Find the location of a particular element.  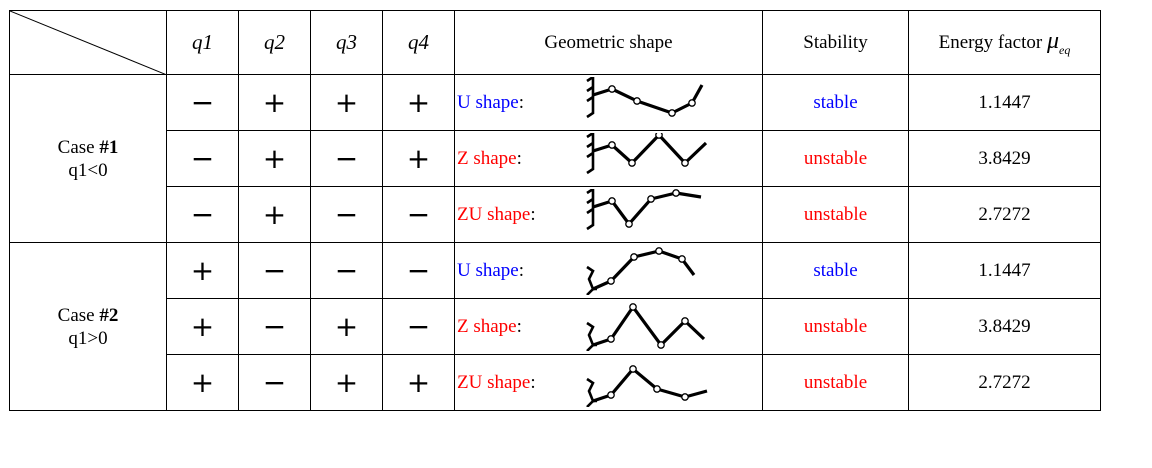

header-geometric-shape: Geometric shape is located at coordinates (608, 42).